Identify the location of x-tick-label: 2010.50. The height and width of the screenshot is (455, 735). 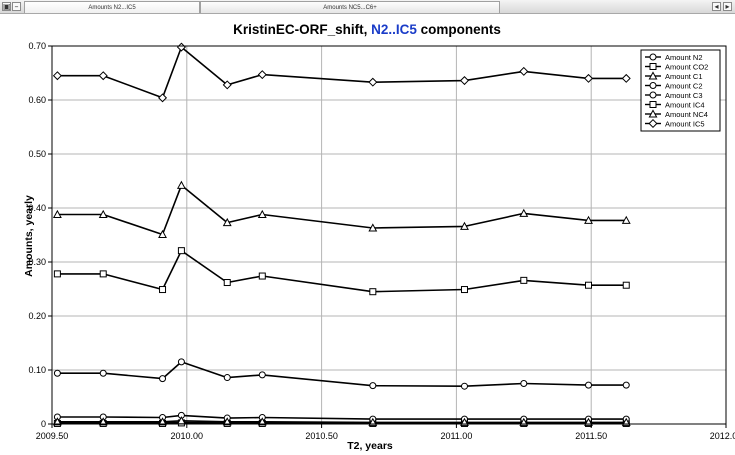
(321, 436).